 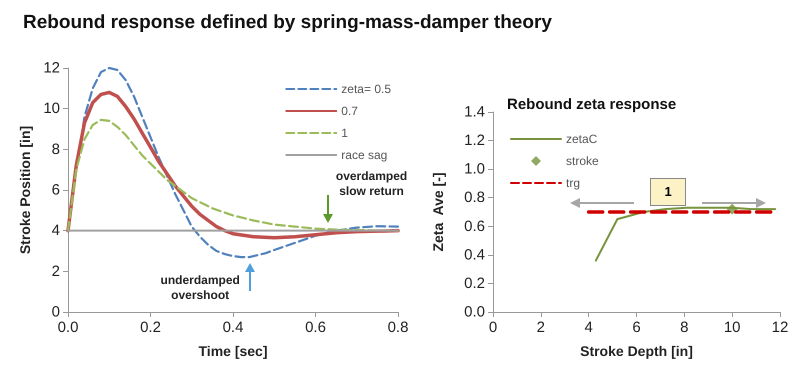 I want to click on annotation: underdamped overshoot, so click(x=200, y=288).